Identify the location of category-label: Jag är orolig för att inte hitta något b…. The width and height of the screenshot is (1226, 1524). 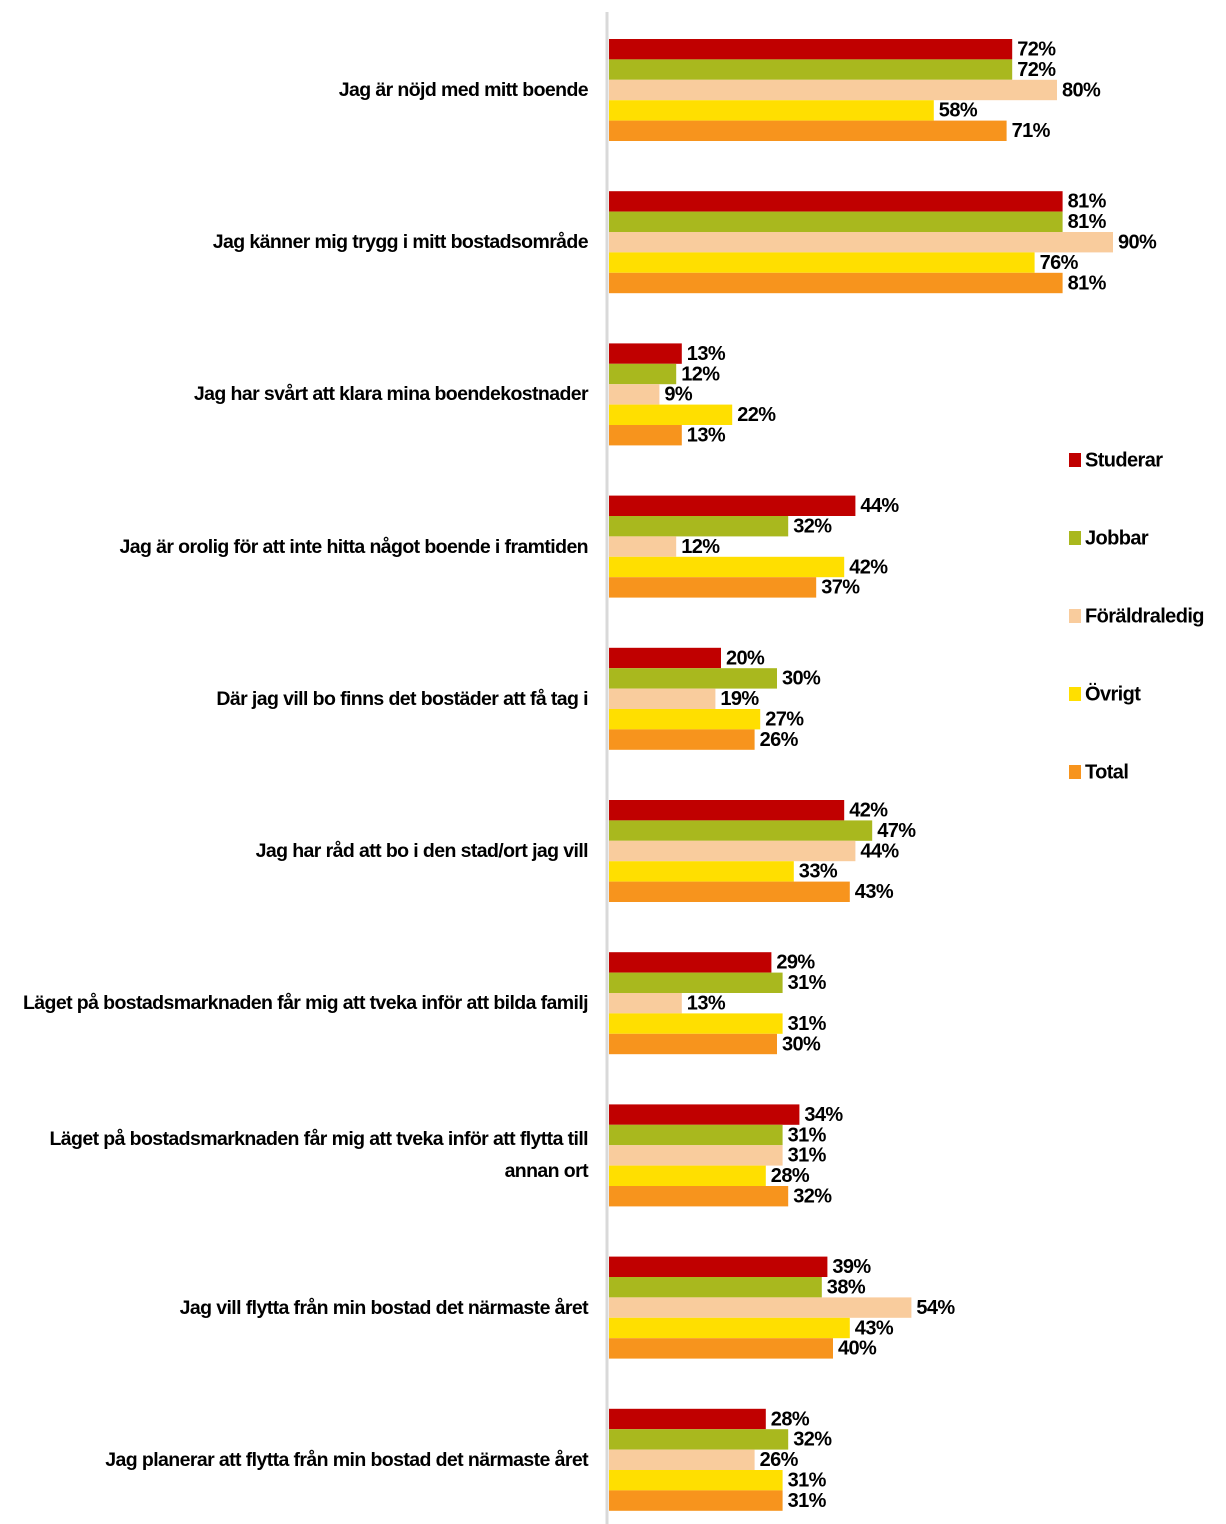
(354, 546).